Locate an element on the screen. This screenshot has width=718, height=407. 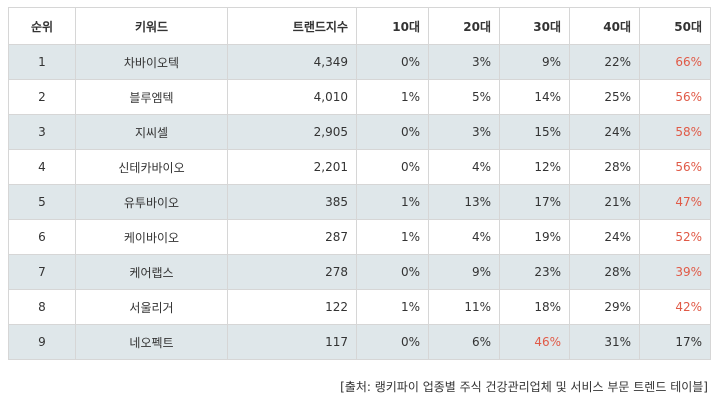
cell-rank: 2 is located at coordinates (42, 97).